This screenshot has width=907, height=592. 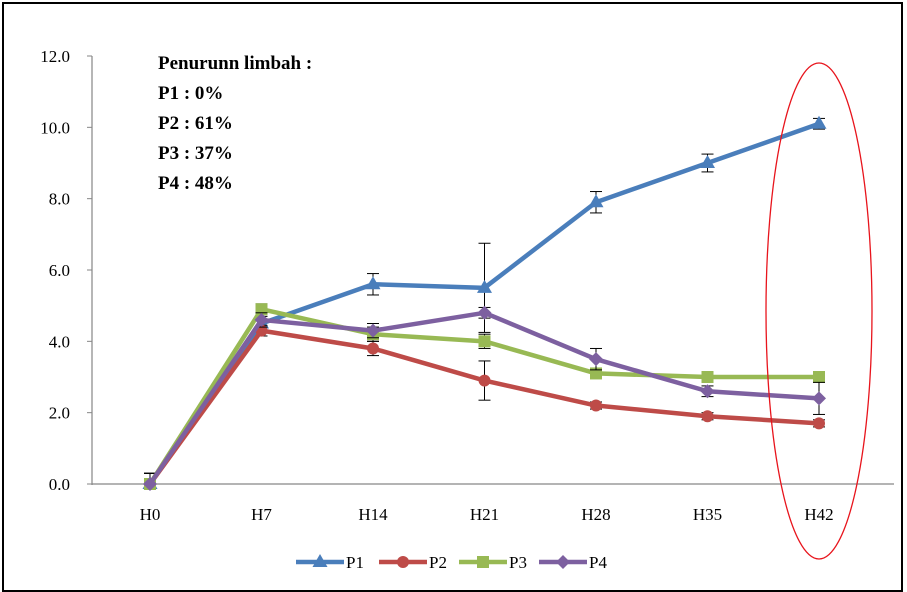 What do you see at coordinates (484, 514) in the screenshot?
I see `x-tick-label: H21` at bounding box center [484, 514].